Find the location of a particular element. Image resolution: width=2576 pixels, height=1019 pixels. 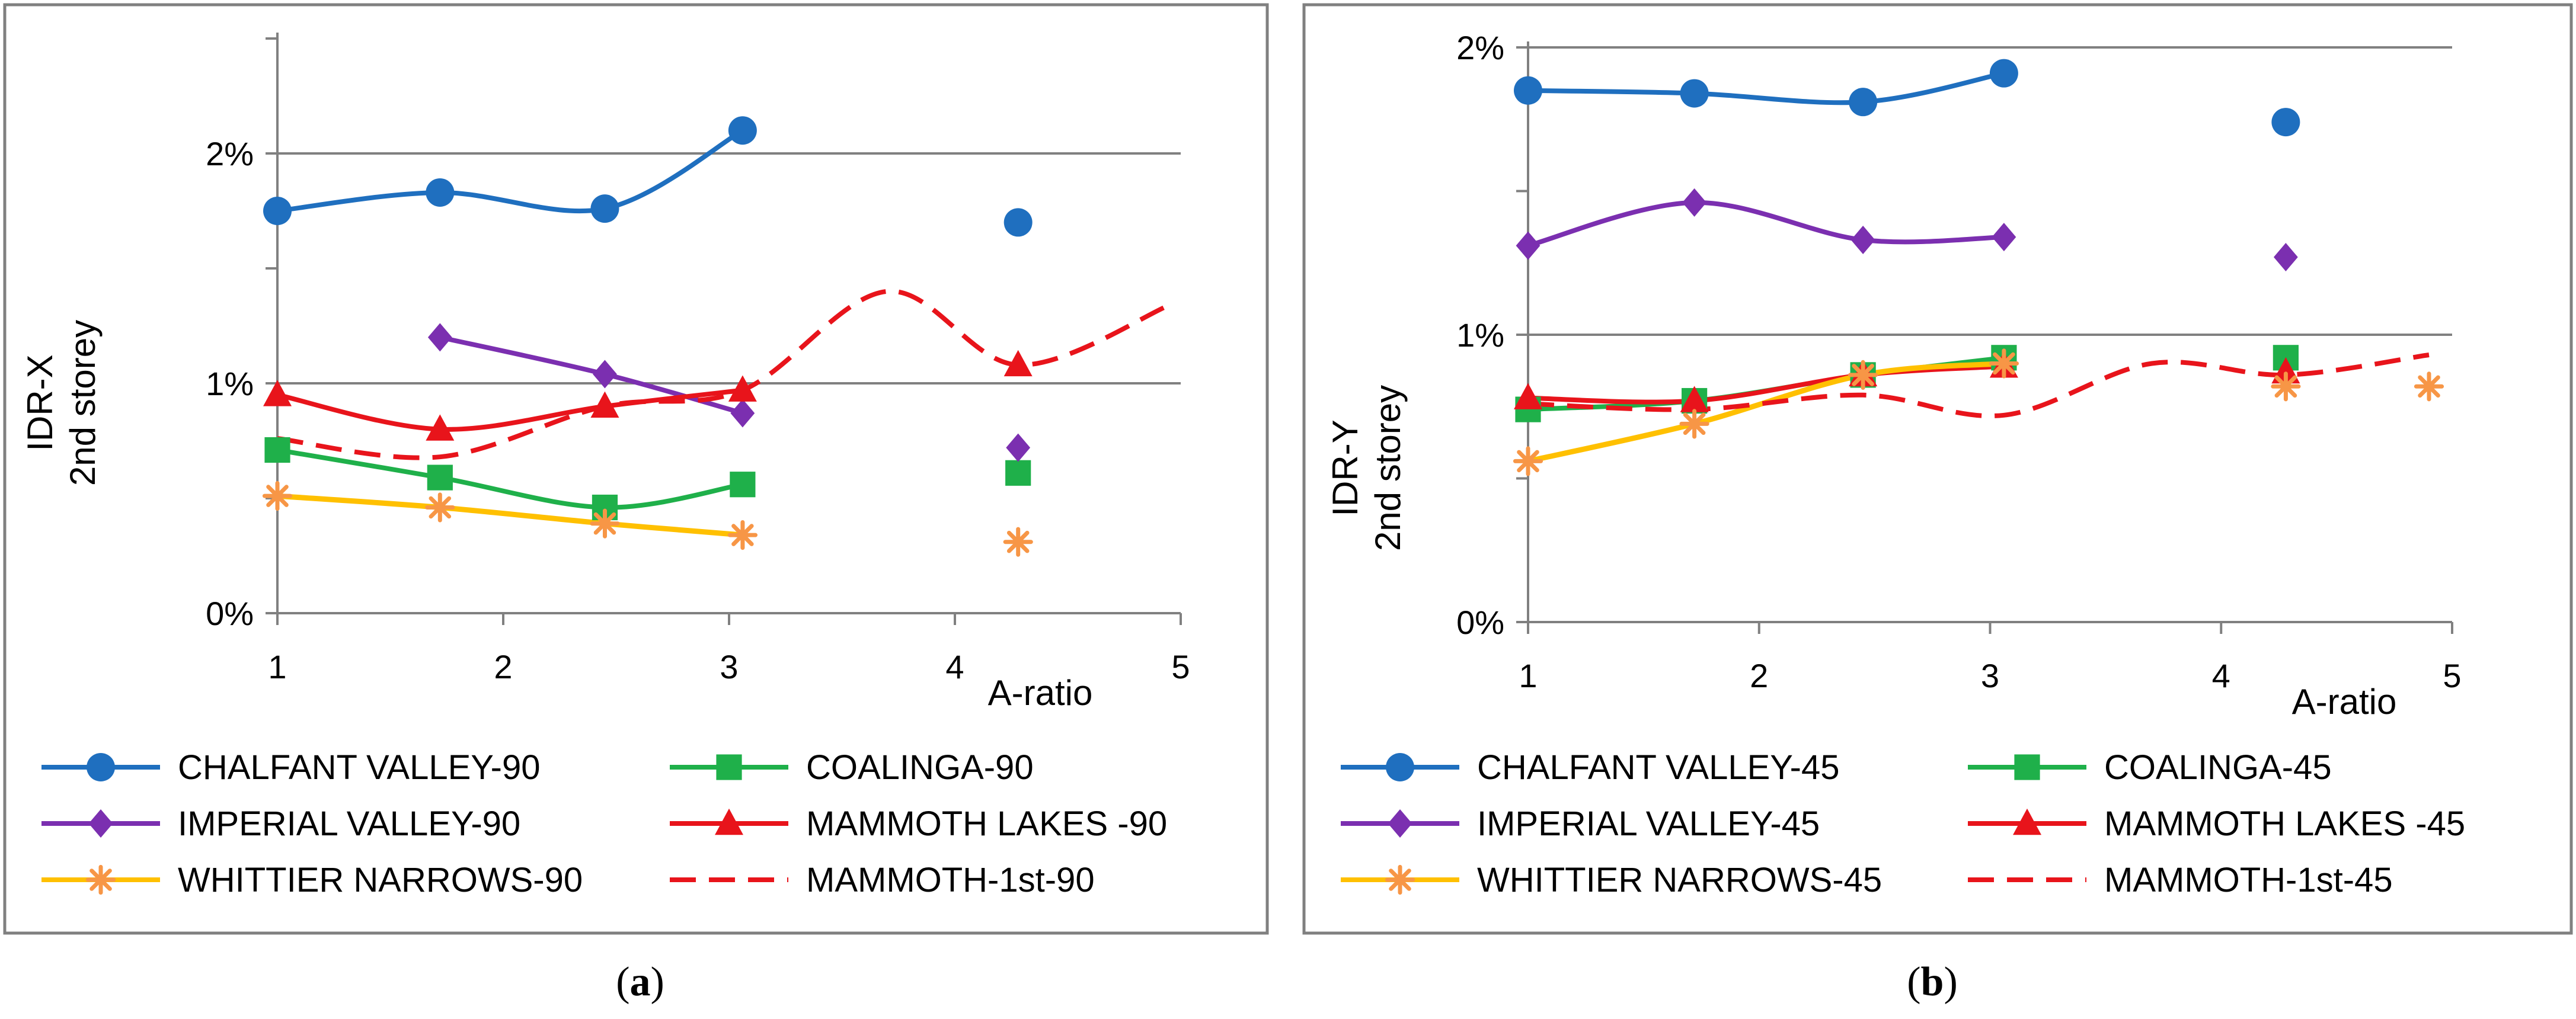

legend-marker-coalinga is located at coordinates (729, 767).